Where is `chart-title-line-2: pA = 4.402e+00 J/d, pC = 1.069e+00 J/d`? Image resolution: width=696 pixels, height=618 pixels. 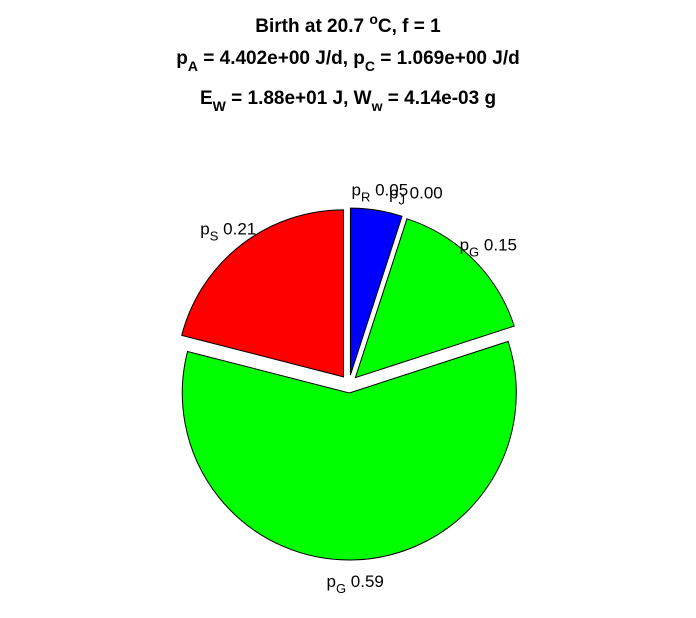 chart-title-line-2: pA = 4.402e+00 J/d, pC = 1.069e+00 J/d is located at coordinates (347, 61).